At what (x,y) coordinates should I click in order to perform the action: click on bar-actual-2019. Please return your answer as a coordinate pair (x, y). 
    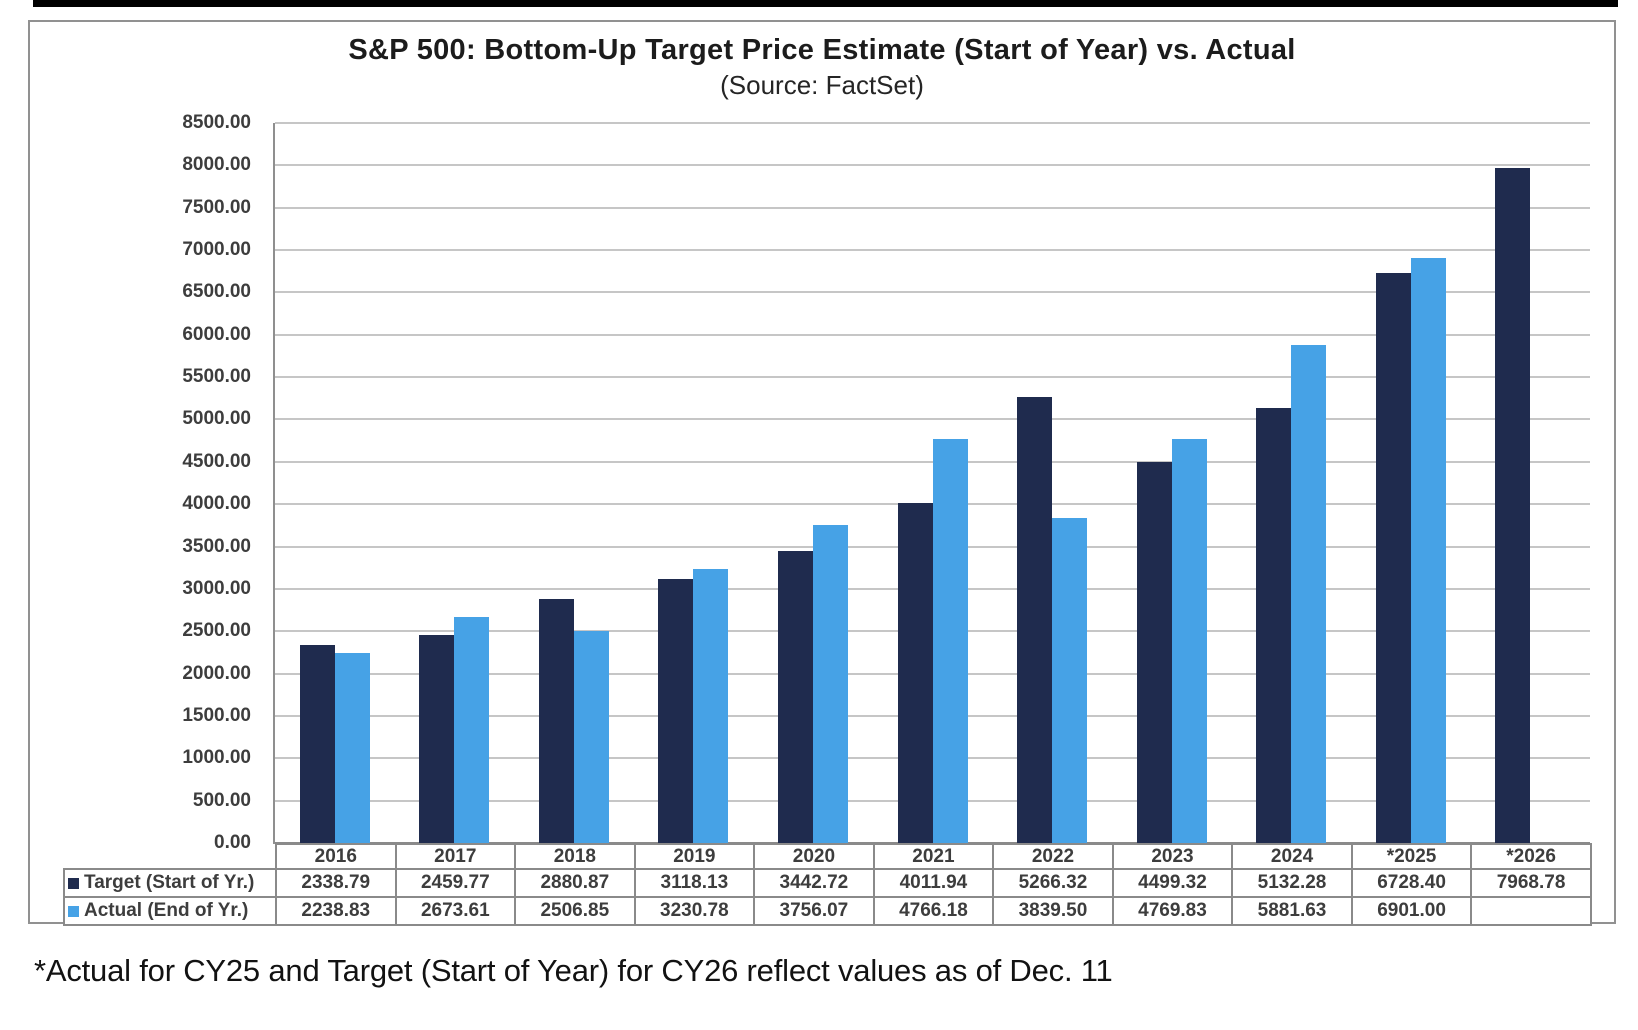
    Looking at the image, I should click on (711, 706).